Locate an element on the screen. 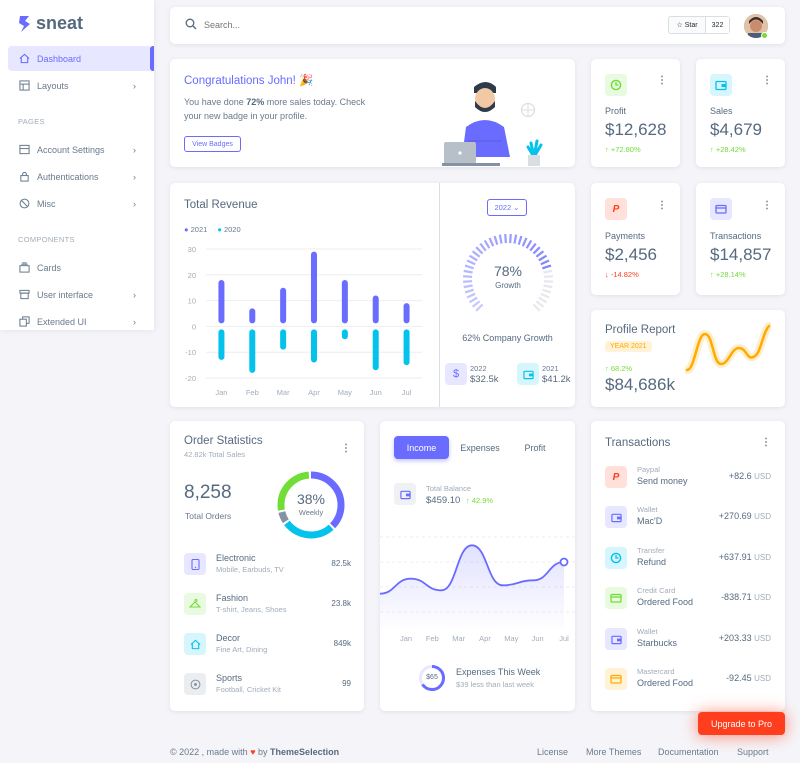 The width and height of the screenshot is (800, 763). transaction-name: Mac'D is located at coordinates (650, 521).